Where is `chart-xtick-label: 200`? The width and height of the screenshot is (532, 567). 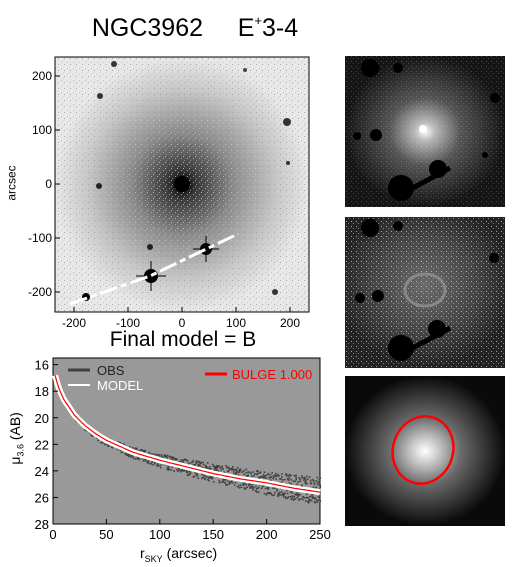
chart-xtick-label: 200 is located at coordinates (267, 534).